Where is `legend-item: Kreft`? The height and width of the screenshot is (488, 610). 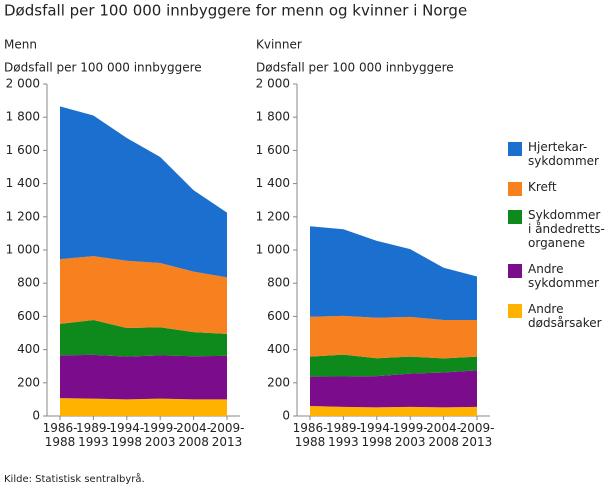 legend-item: Kreft is located at coordinates (558, 188).